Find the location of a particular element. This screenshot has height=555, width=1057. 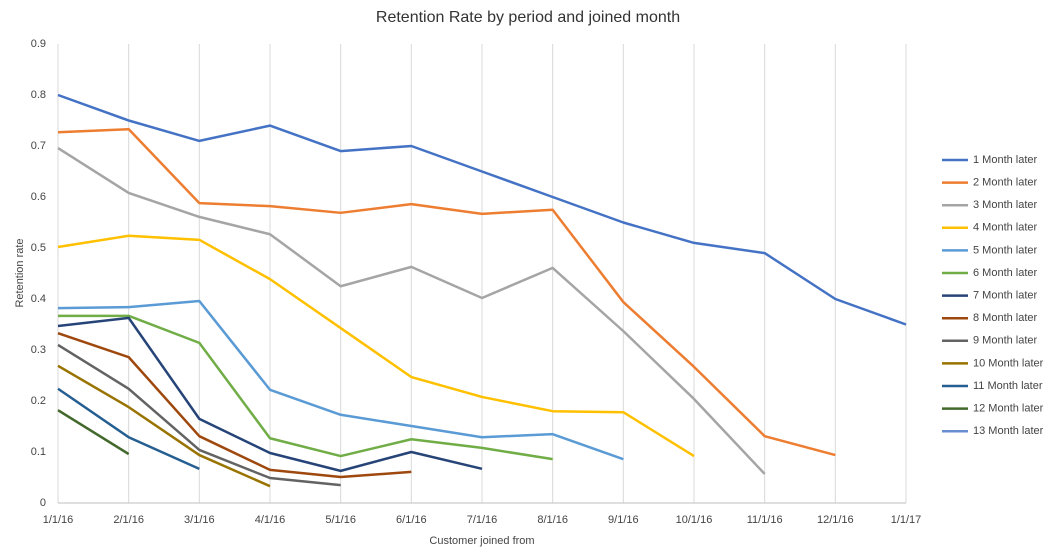

y-tick-label: 0.3 is located at coordinates (38, 350).